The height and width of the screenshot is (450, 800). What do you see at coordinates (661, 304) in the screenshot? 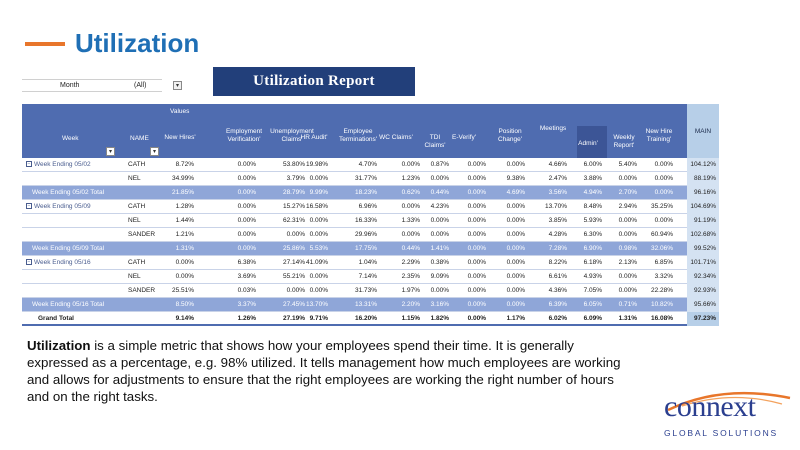
I see `value-cell: 10.82%` at bounding box center [661, 304].